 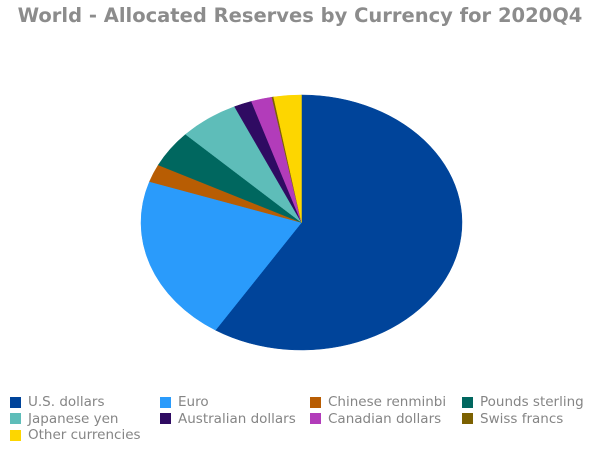 What do you see at coordinates (287, 158) in the screenshot?
I see `pie-slice-other-currencies` at bounding box center [287, 158].